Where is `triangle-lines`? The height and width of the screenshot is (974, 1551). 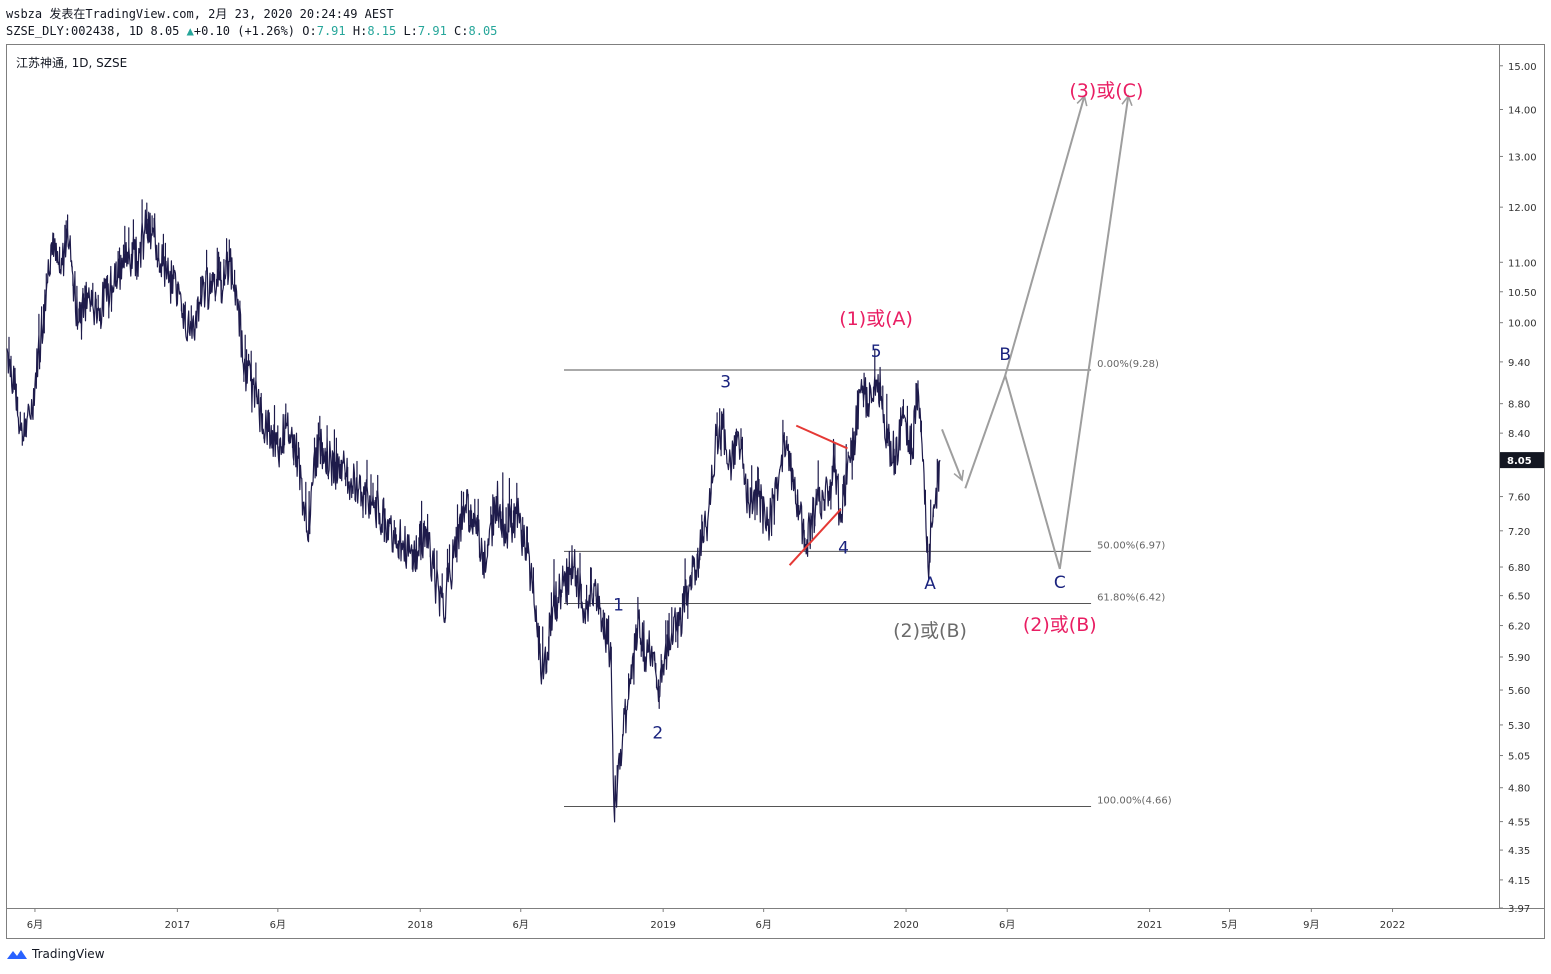
triangle-lines is located at coordinates (818, 495).